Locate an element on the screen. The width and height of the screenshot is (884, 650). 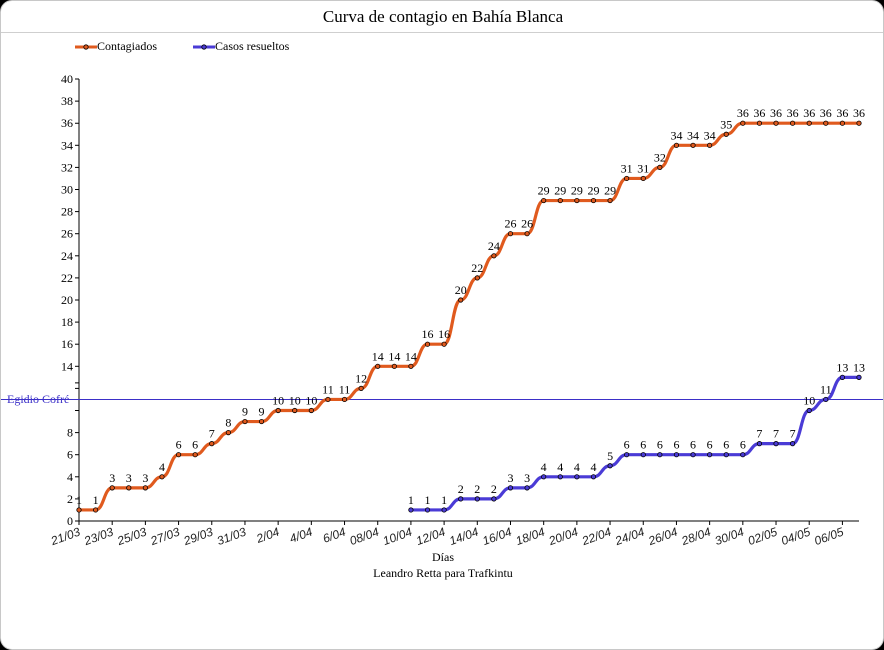
x-tick-label: 21/03 is located at coordinates (65, 537).